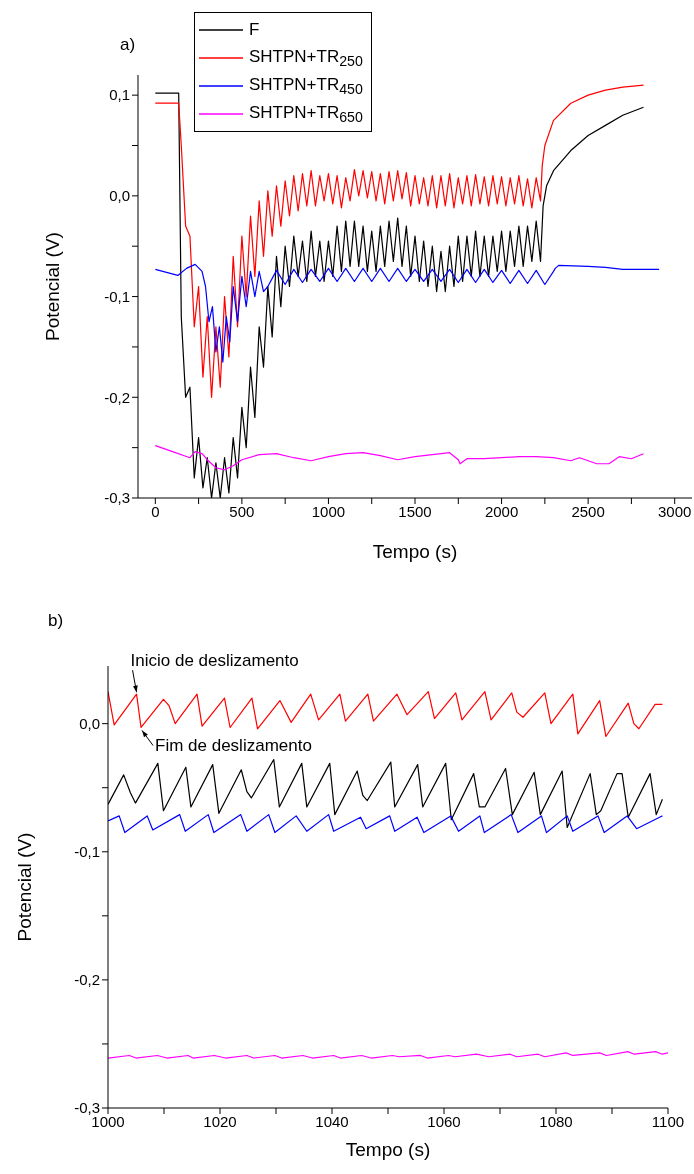 This screenshot has height=1174, width=694. Describe the element at coordinates (220, 1121) in the screenshot. I see `x-tick-label: 1020` at that location.